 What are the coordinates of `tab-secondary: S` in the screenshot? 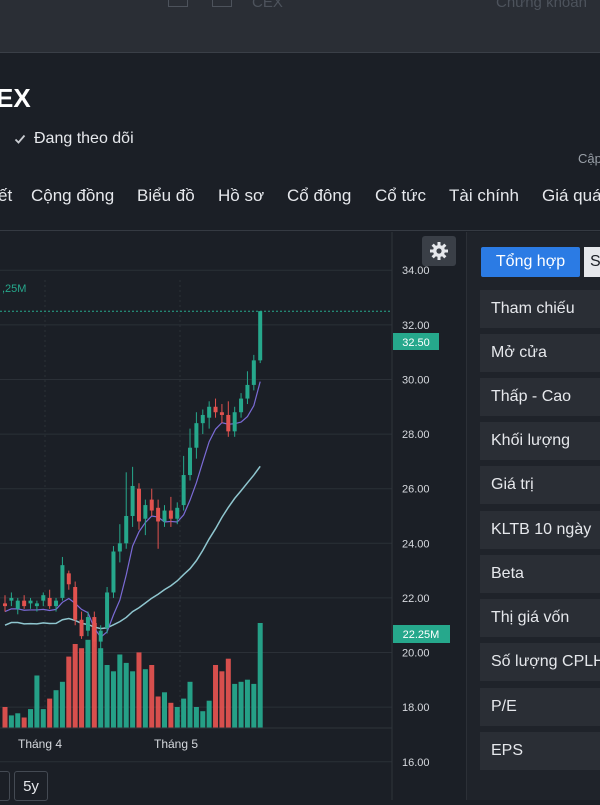 It's located at (592, 262).